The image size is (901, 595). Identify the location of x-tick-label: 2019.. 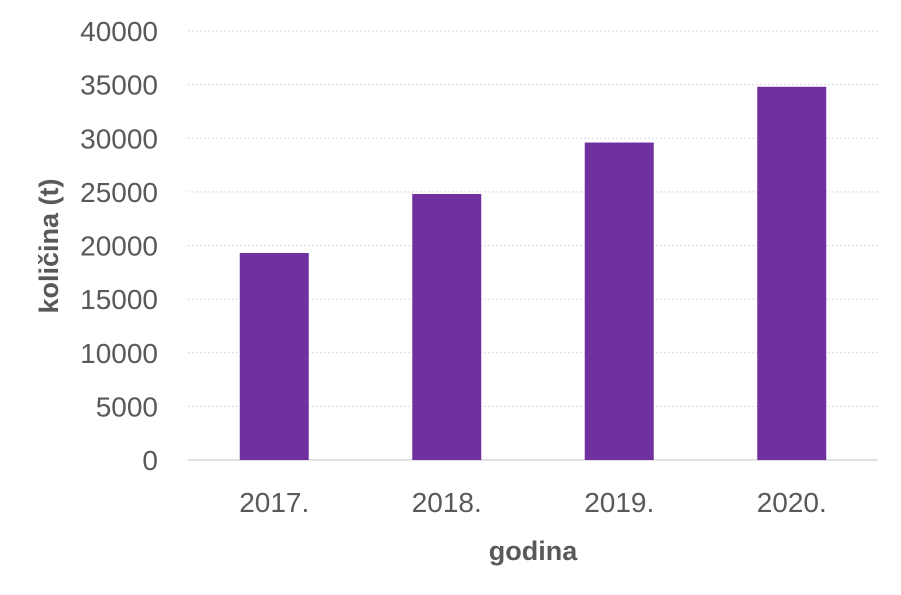
(619, 502).